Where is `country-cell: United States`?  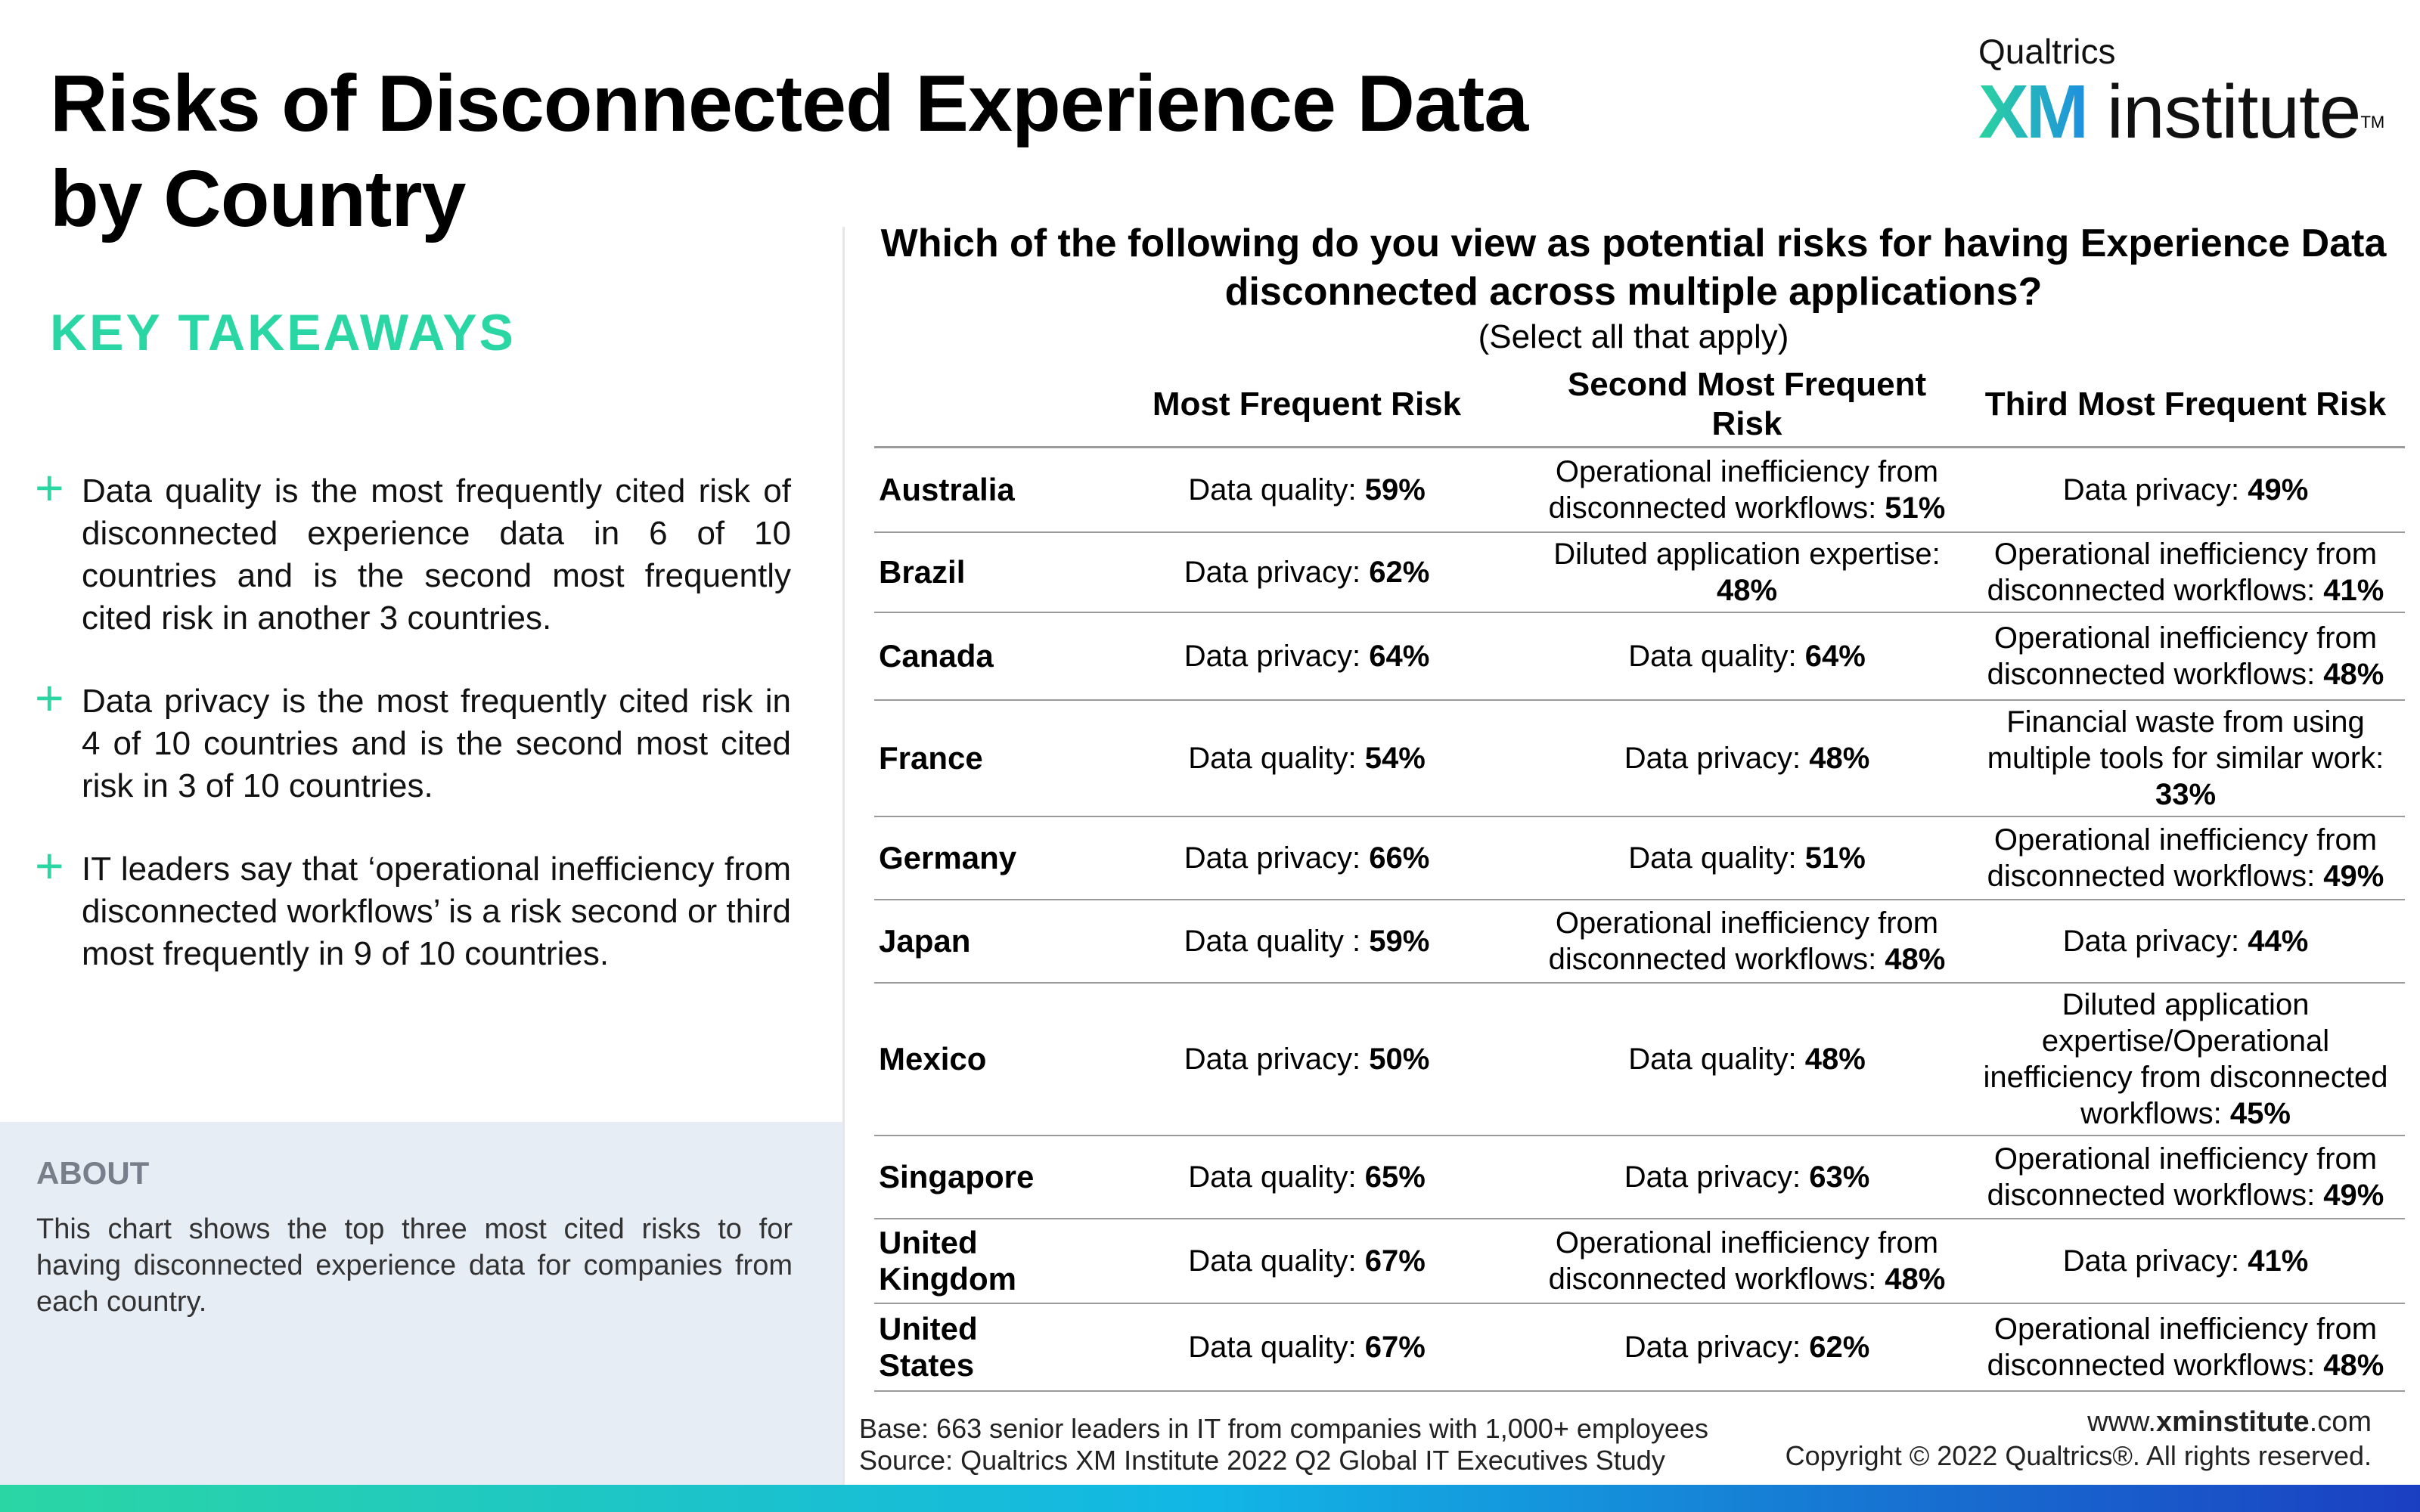 country-cell: United States is located at coordinates (980, 1347).